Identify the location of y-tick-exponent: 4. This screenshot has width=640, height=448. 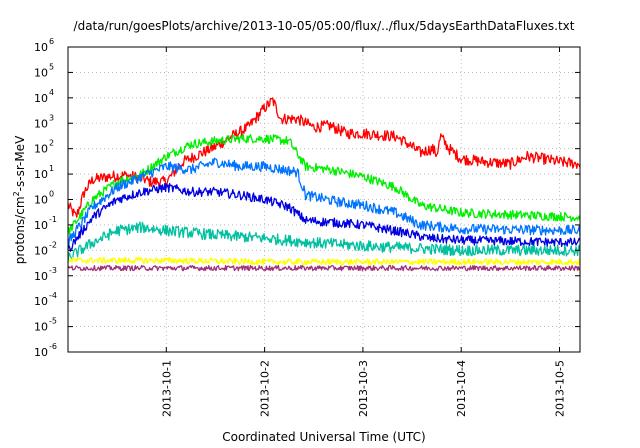
(51, 92).